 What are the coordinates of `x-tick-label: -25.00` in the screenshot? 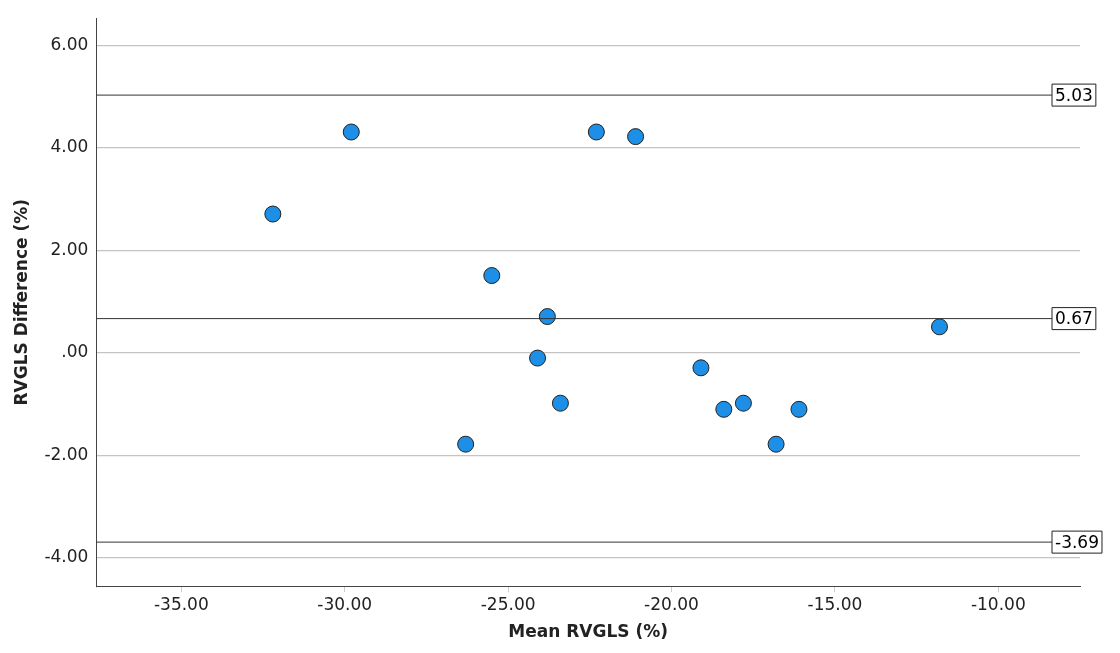 It's located at (508, 603).